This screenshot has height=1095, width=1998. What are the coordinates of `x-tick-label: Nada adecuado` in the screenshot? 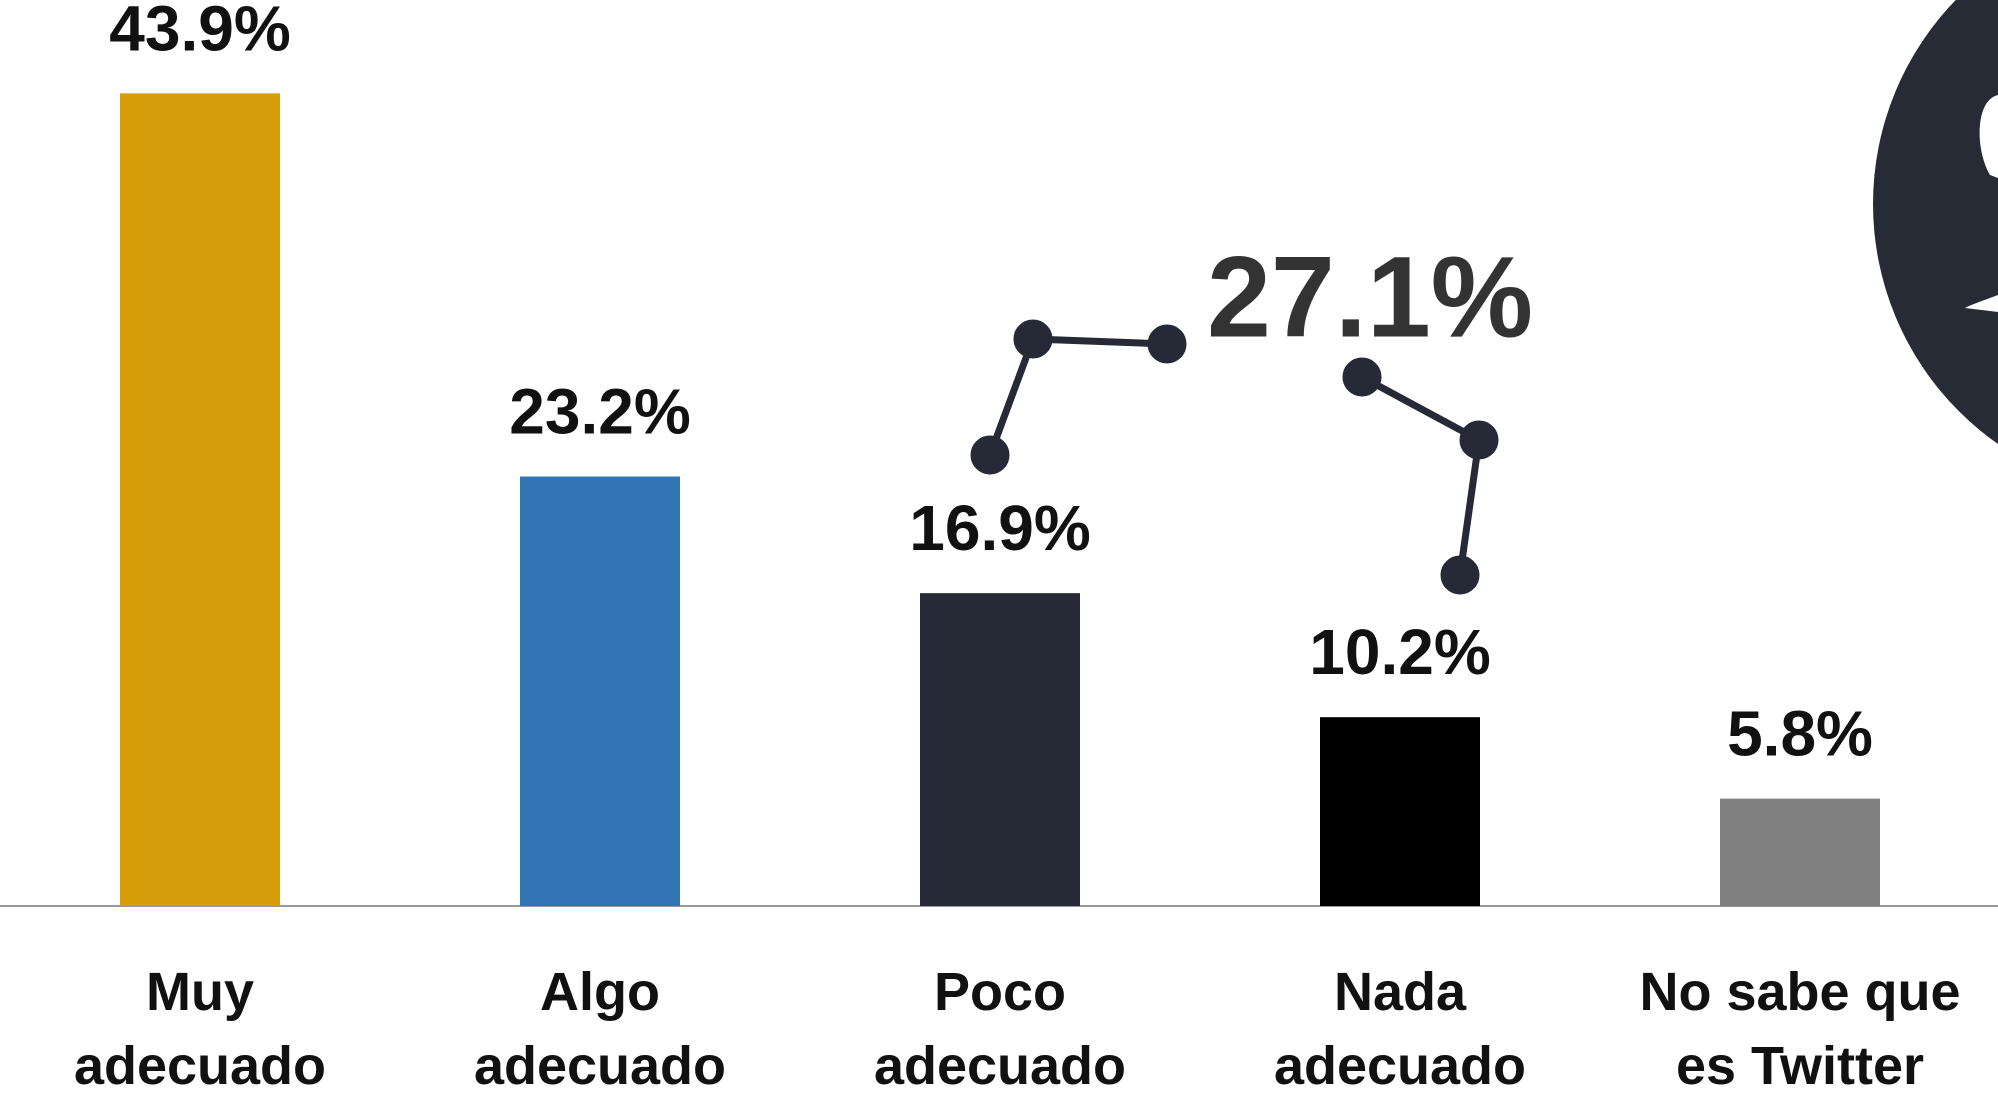 It's located at (1400, 1028).